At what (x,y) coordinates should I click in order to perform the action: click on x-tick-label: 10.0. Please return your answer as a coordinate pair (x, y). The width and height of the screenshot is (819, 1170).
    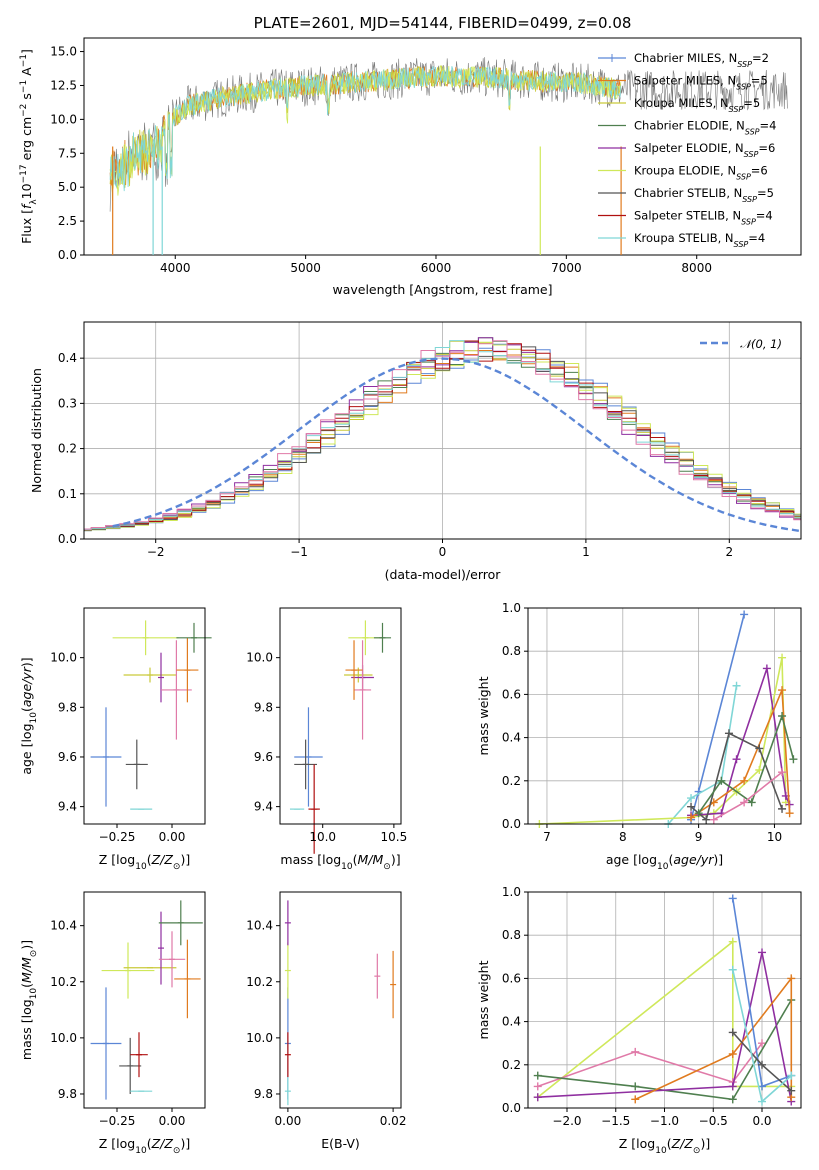
    Looking at the image, I should click on (322, 837).